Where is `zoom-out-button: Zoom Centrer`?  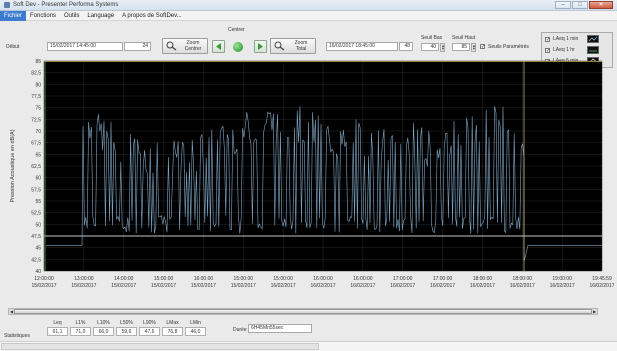
zoom-out-button: Zoom Centrer is located at coordinates (185, 46).